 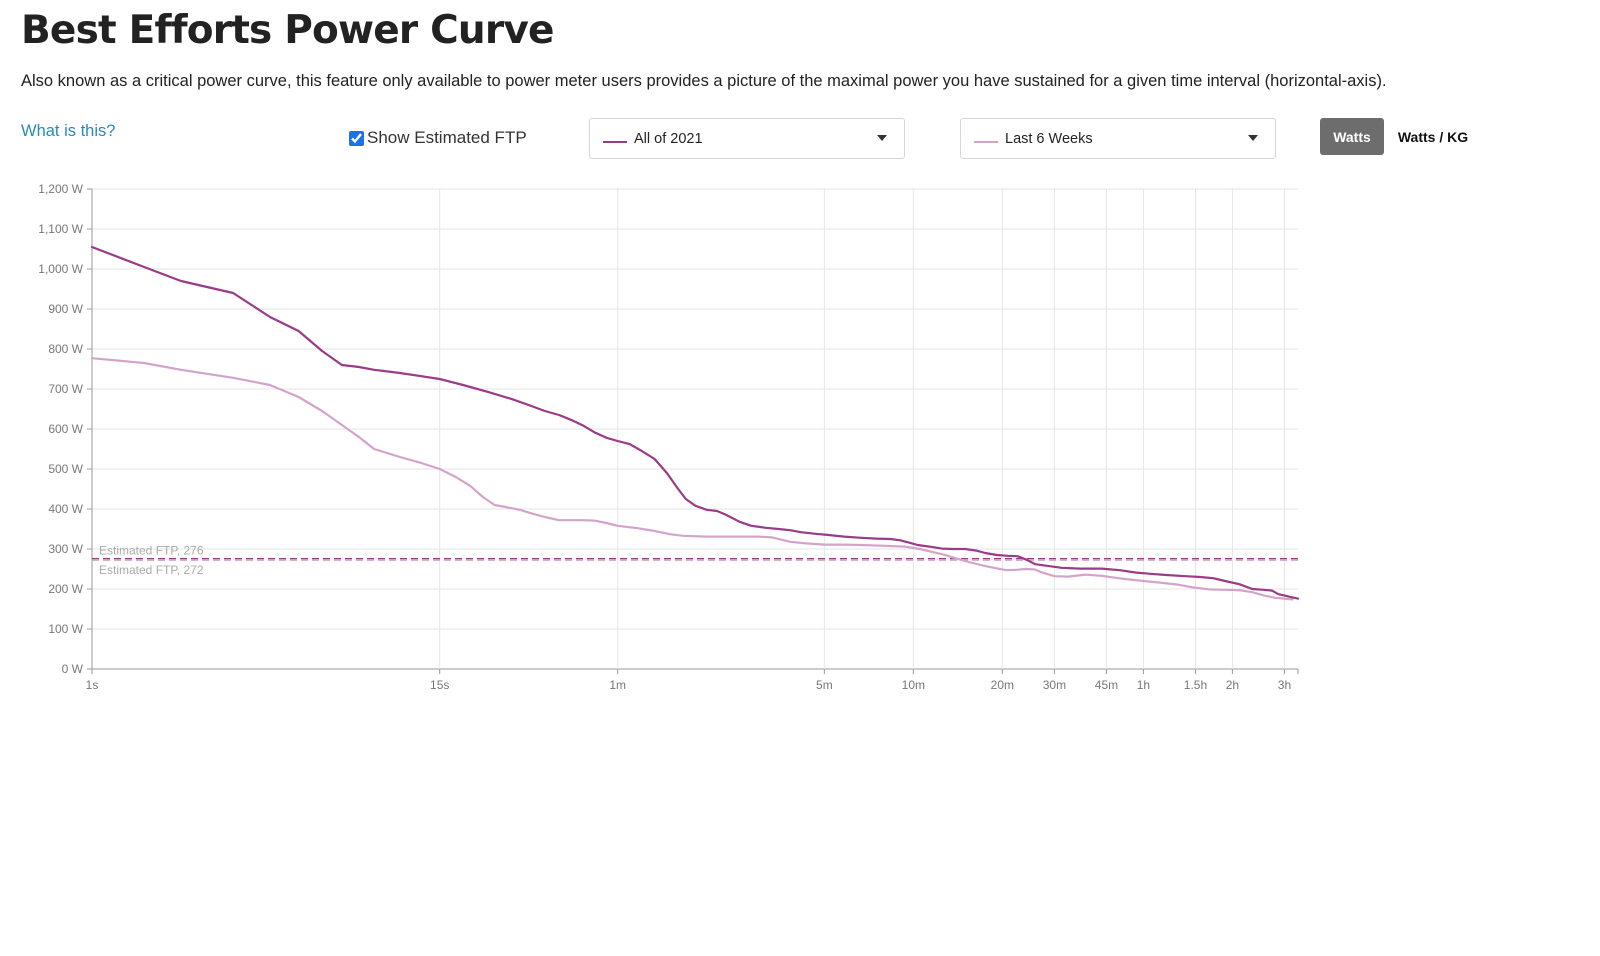 I want to click on watts-button: Watts, so click(x=1352, y=136).